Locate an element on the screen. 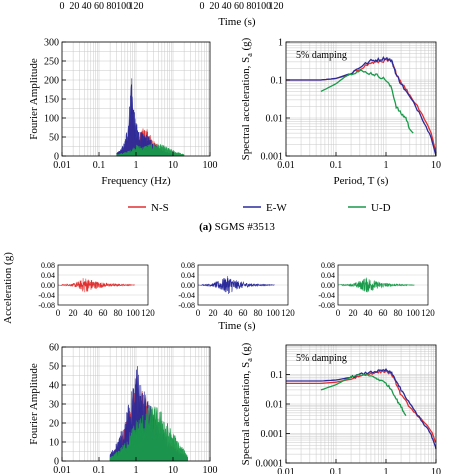  series-line-e-w is located at coordinates (361, 408).